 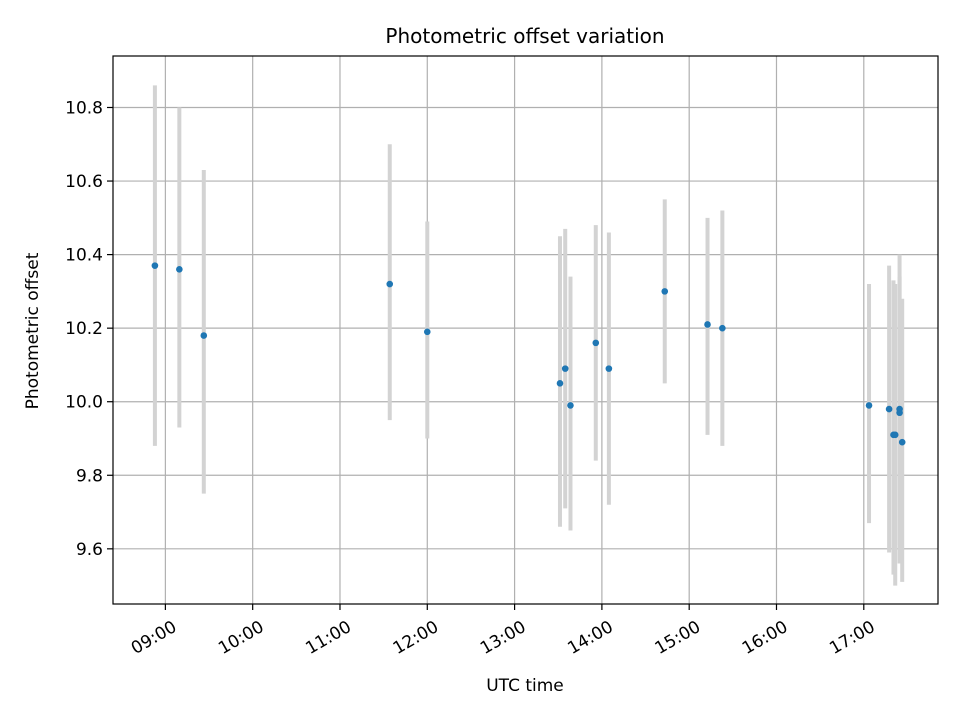 I want to click on y-tick-label: 10.2, so click(x=84, y=329).